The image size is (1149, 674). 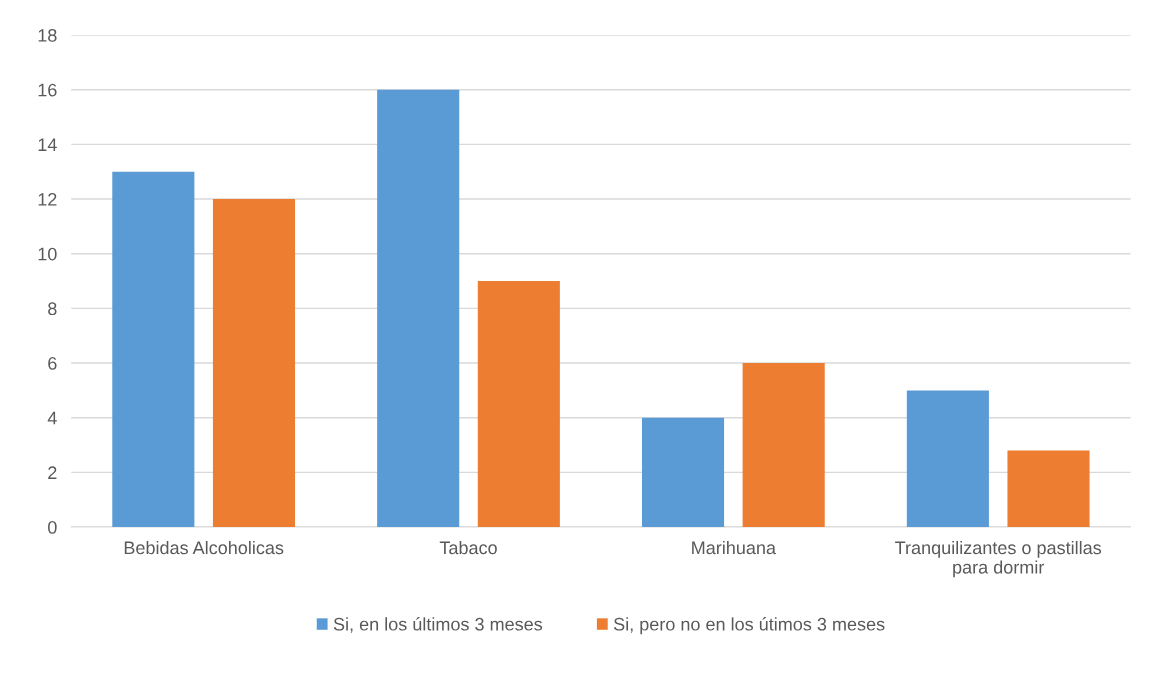 I want to click on y-tick-label: 12, so click(x=47, y=199).